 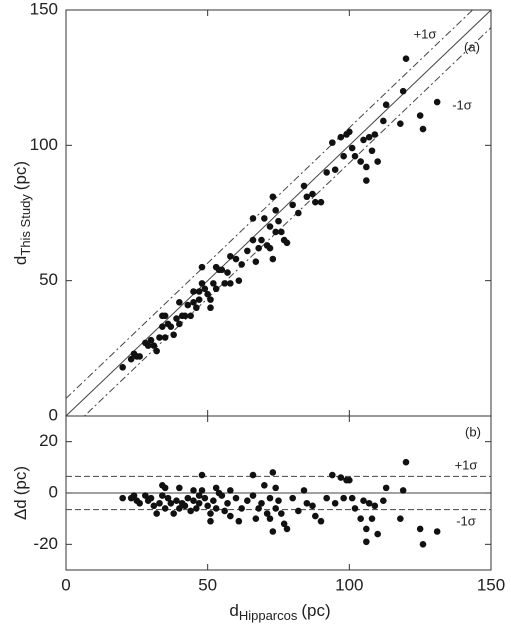 I want to click on panel-label: (b), so click(x=473, y=431).